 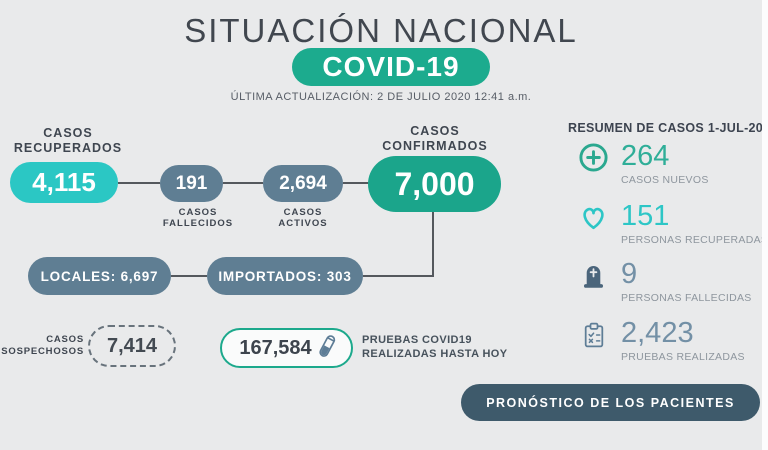 I want to click on imported-cases-pill: IMPORTADOS: 303, so click(x=285, y=276).